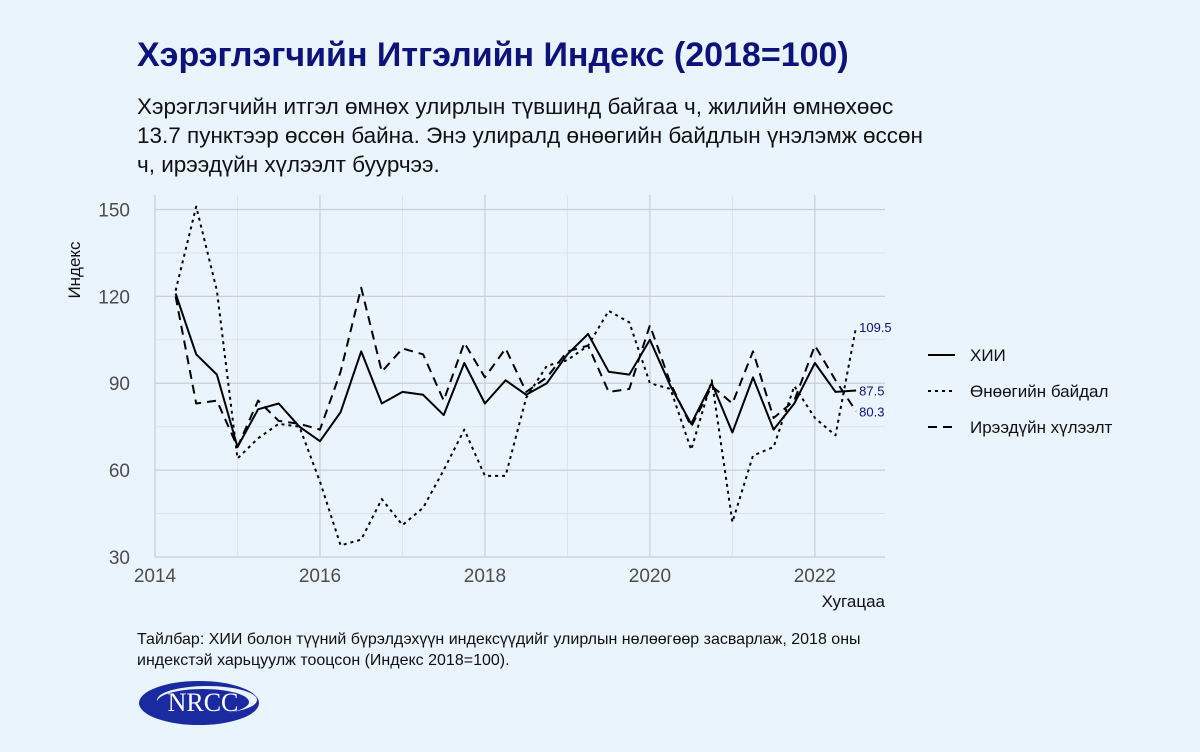  Describe the element at coordinates (493, 55) in the screenshot. I see `chart-title: Хэрэглэгчийн Итгэлийн Индекс (2018=100)` at that location.